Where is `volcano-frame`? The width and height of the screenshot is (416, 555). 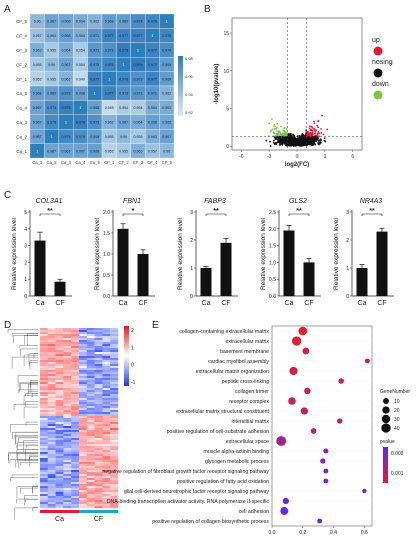 volcano-frame is located at coordinates (297, 84).